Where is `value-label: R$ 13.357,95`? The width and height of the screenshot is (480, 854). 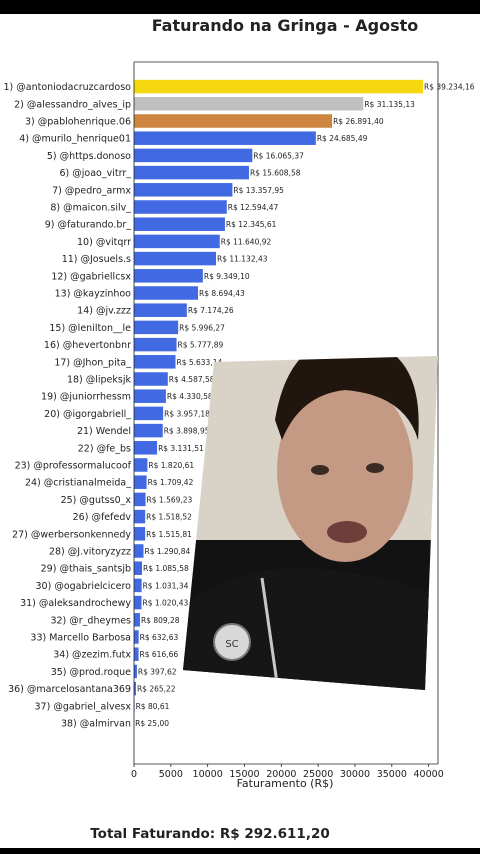
value-label: R$ 13.357,95 is located at coordinates (258, 190).